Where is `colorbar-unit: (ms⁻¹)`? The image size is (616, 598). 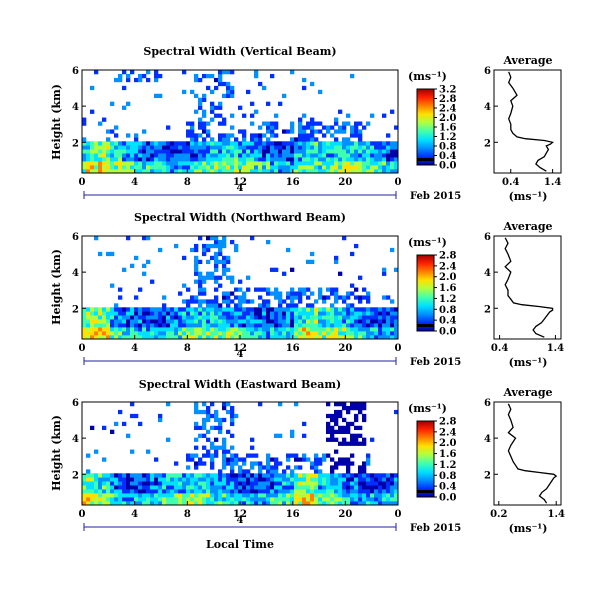
colorbar-unit: (ms⁻¹) is located at coordinates (427, 408).